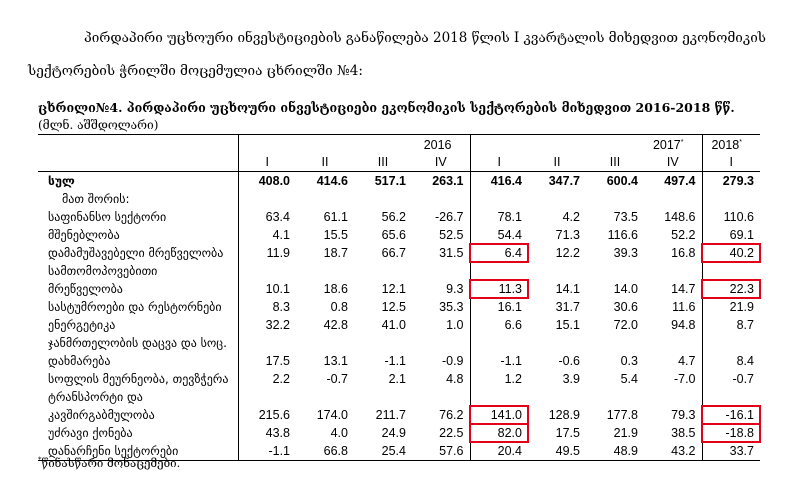 The height and width of the screenshot is (484, 792). Describe the element at coordinates (725, 145) in the screenshot. I see `year-label: 2018` at that location.